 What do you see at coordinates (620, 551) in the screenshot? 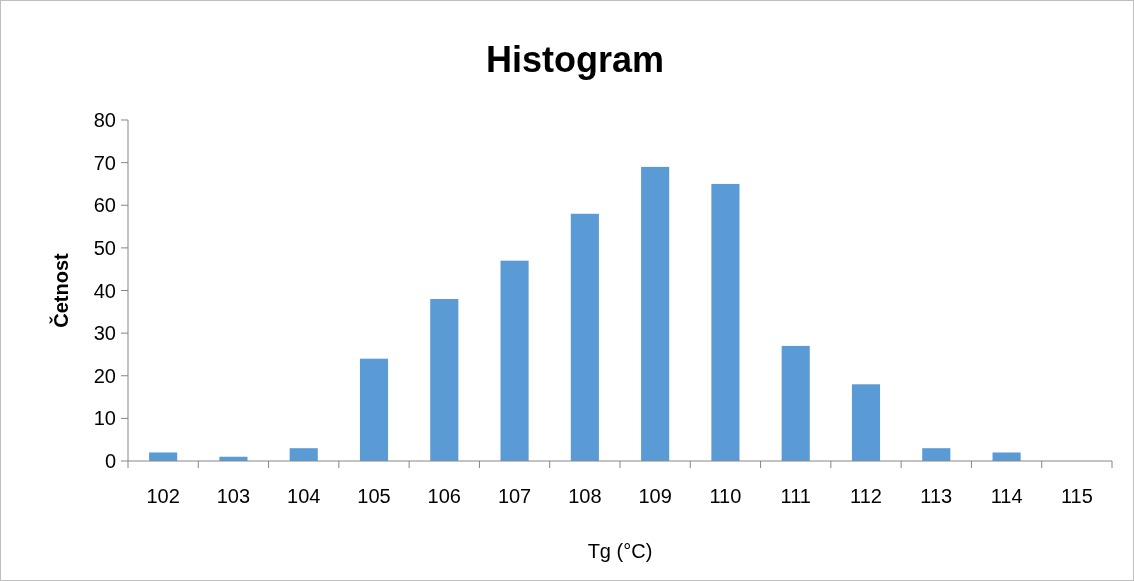
I see `x-axis-title: Tg (°C)` at bounding box center [620, 551].